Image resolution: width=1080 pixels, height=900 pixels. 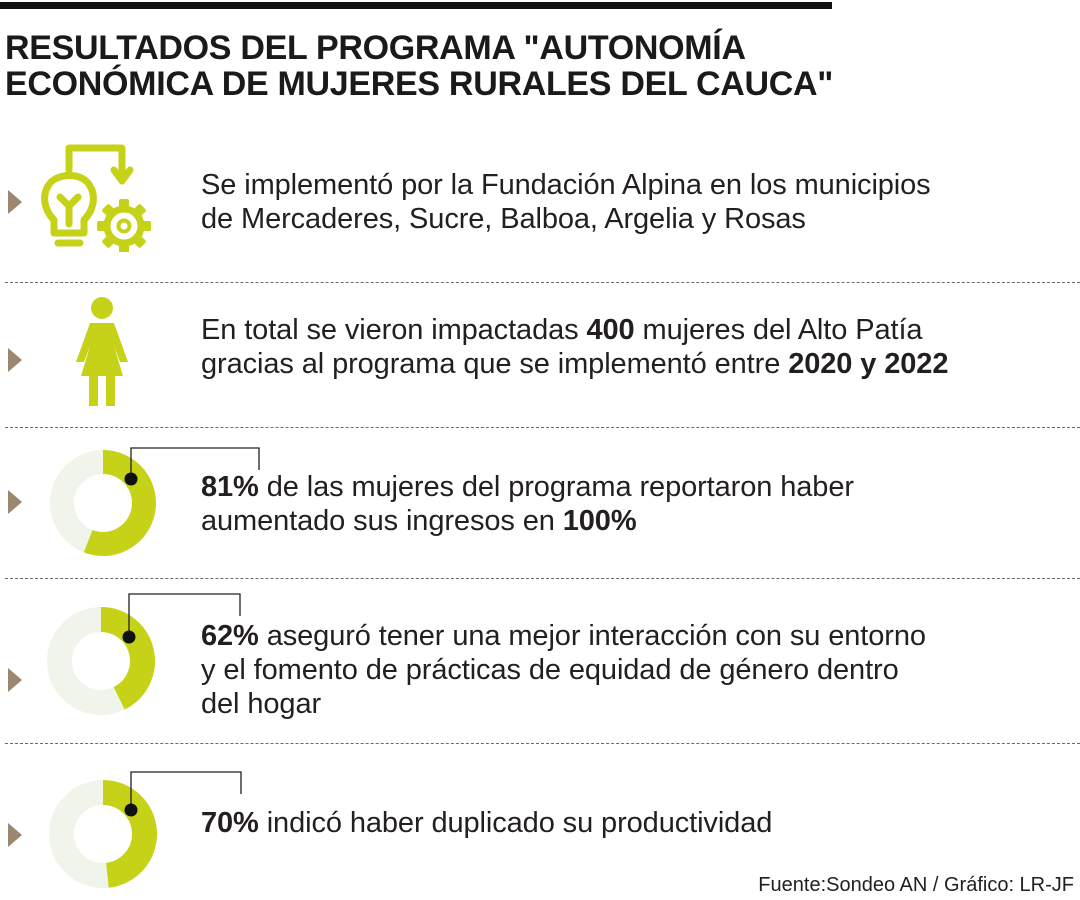 What do you see at coordinates (515, 823) in the screenshot?
I see `row-5-line-1-rest: indicó haber duplicado su productividad` at bounding box center [515, 823].